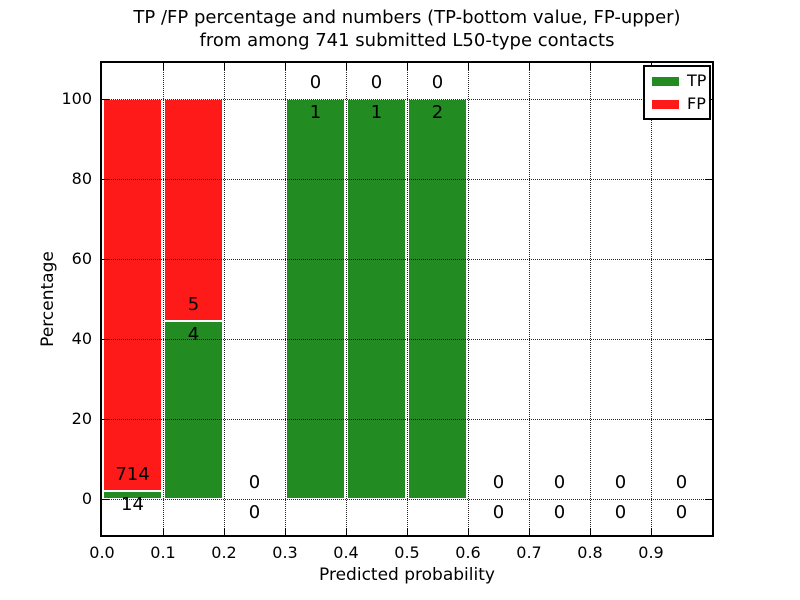 This screenshot has width=800, height=600. What do you see at coordinates (665, 81) in the screenshot?
I see `legend-swatch-tp` at bounding box center [665, 81].